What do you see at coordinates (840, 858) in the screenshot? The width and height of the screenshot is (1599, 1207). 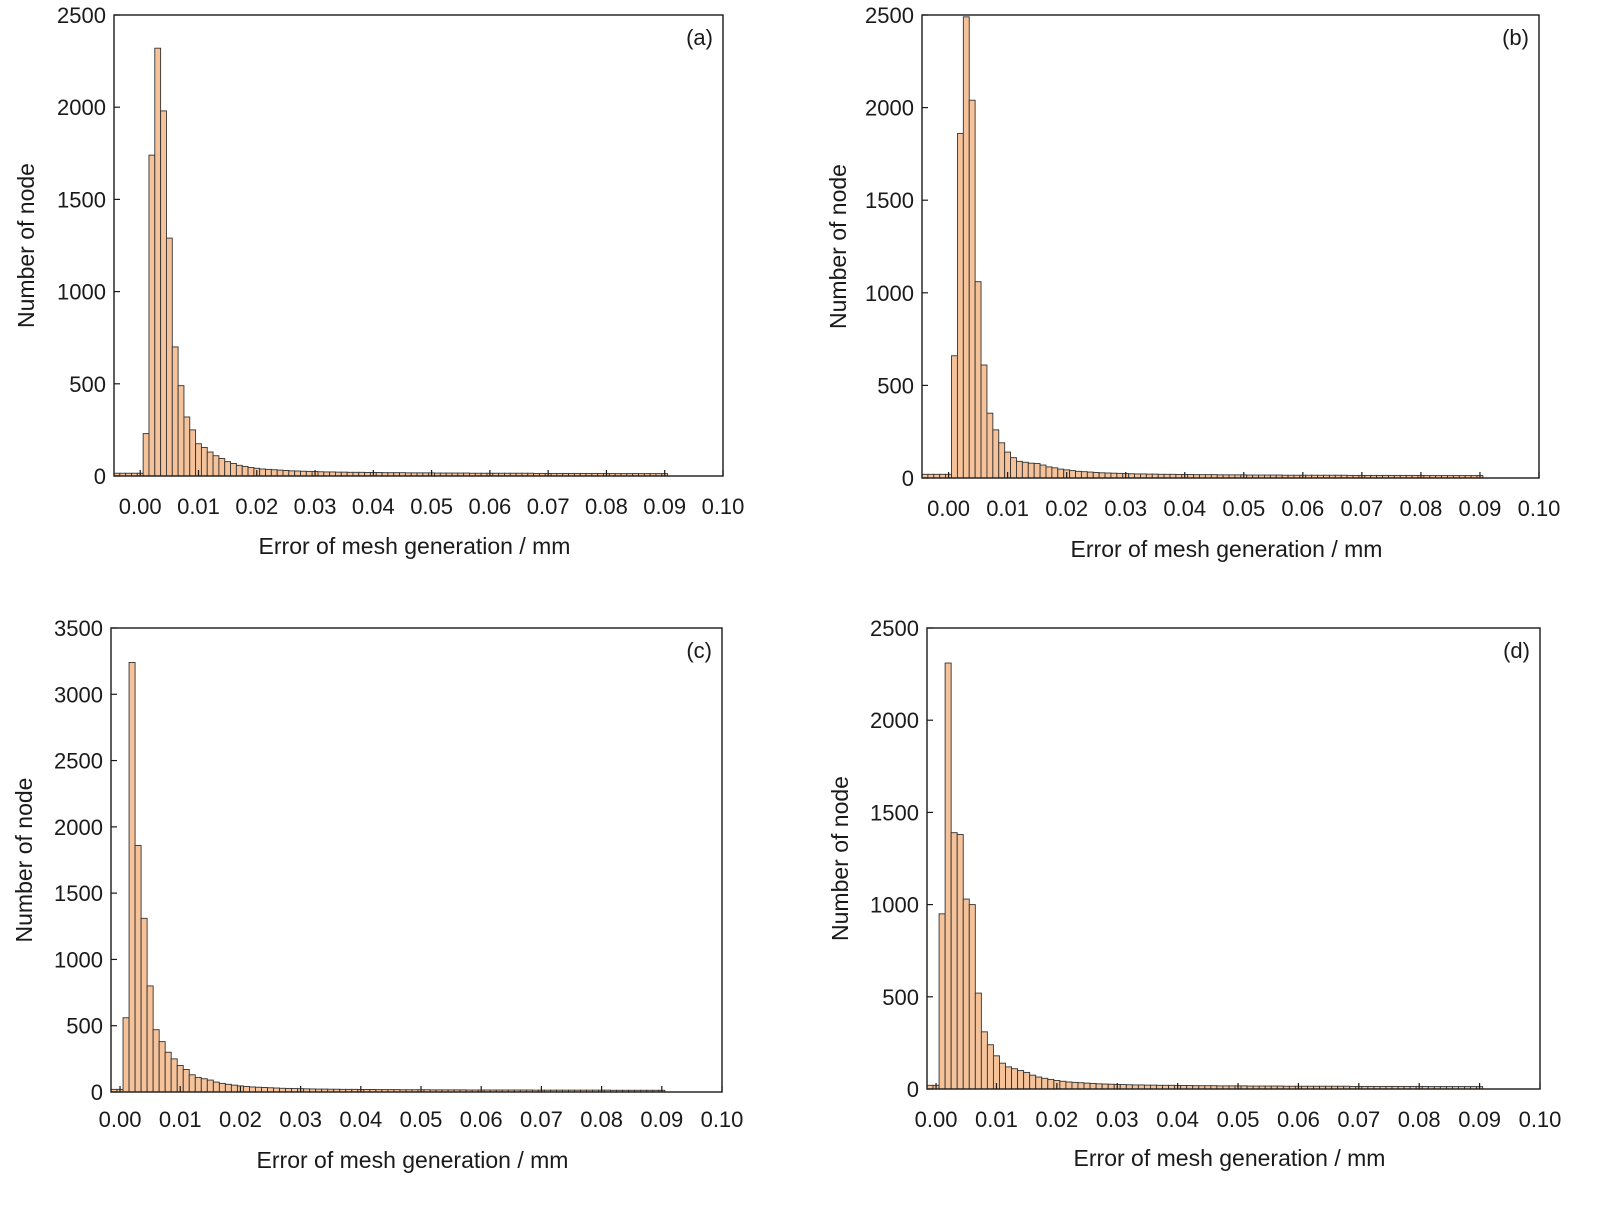 I see `y-axis-label: Number of node` at bounding box center [840, 858].